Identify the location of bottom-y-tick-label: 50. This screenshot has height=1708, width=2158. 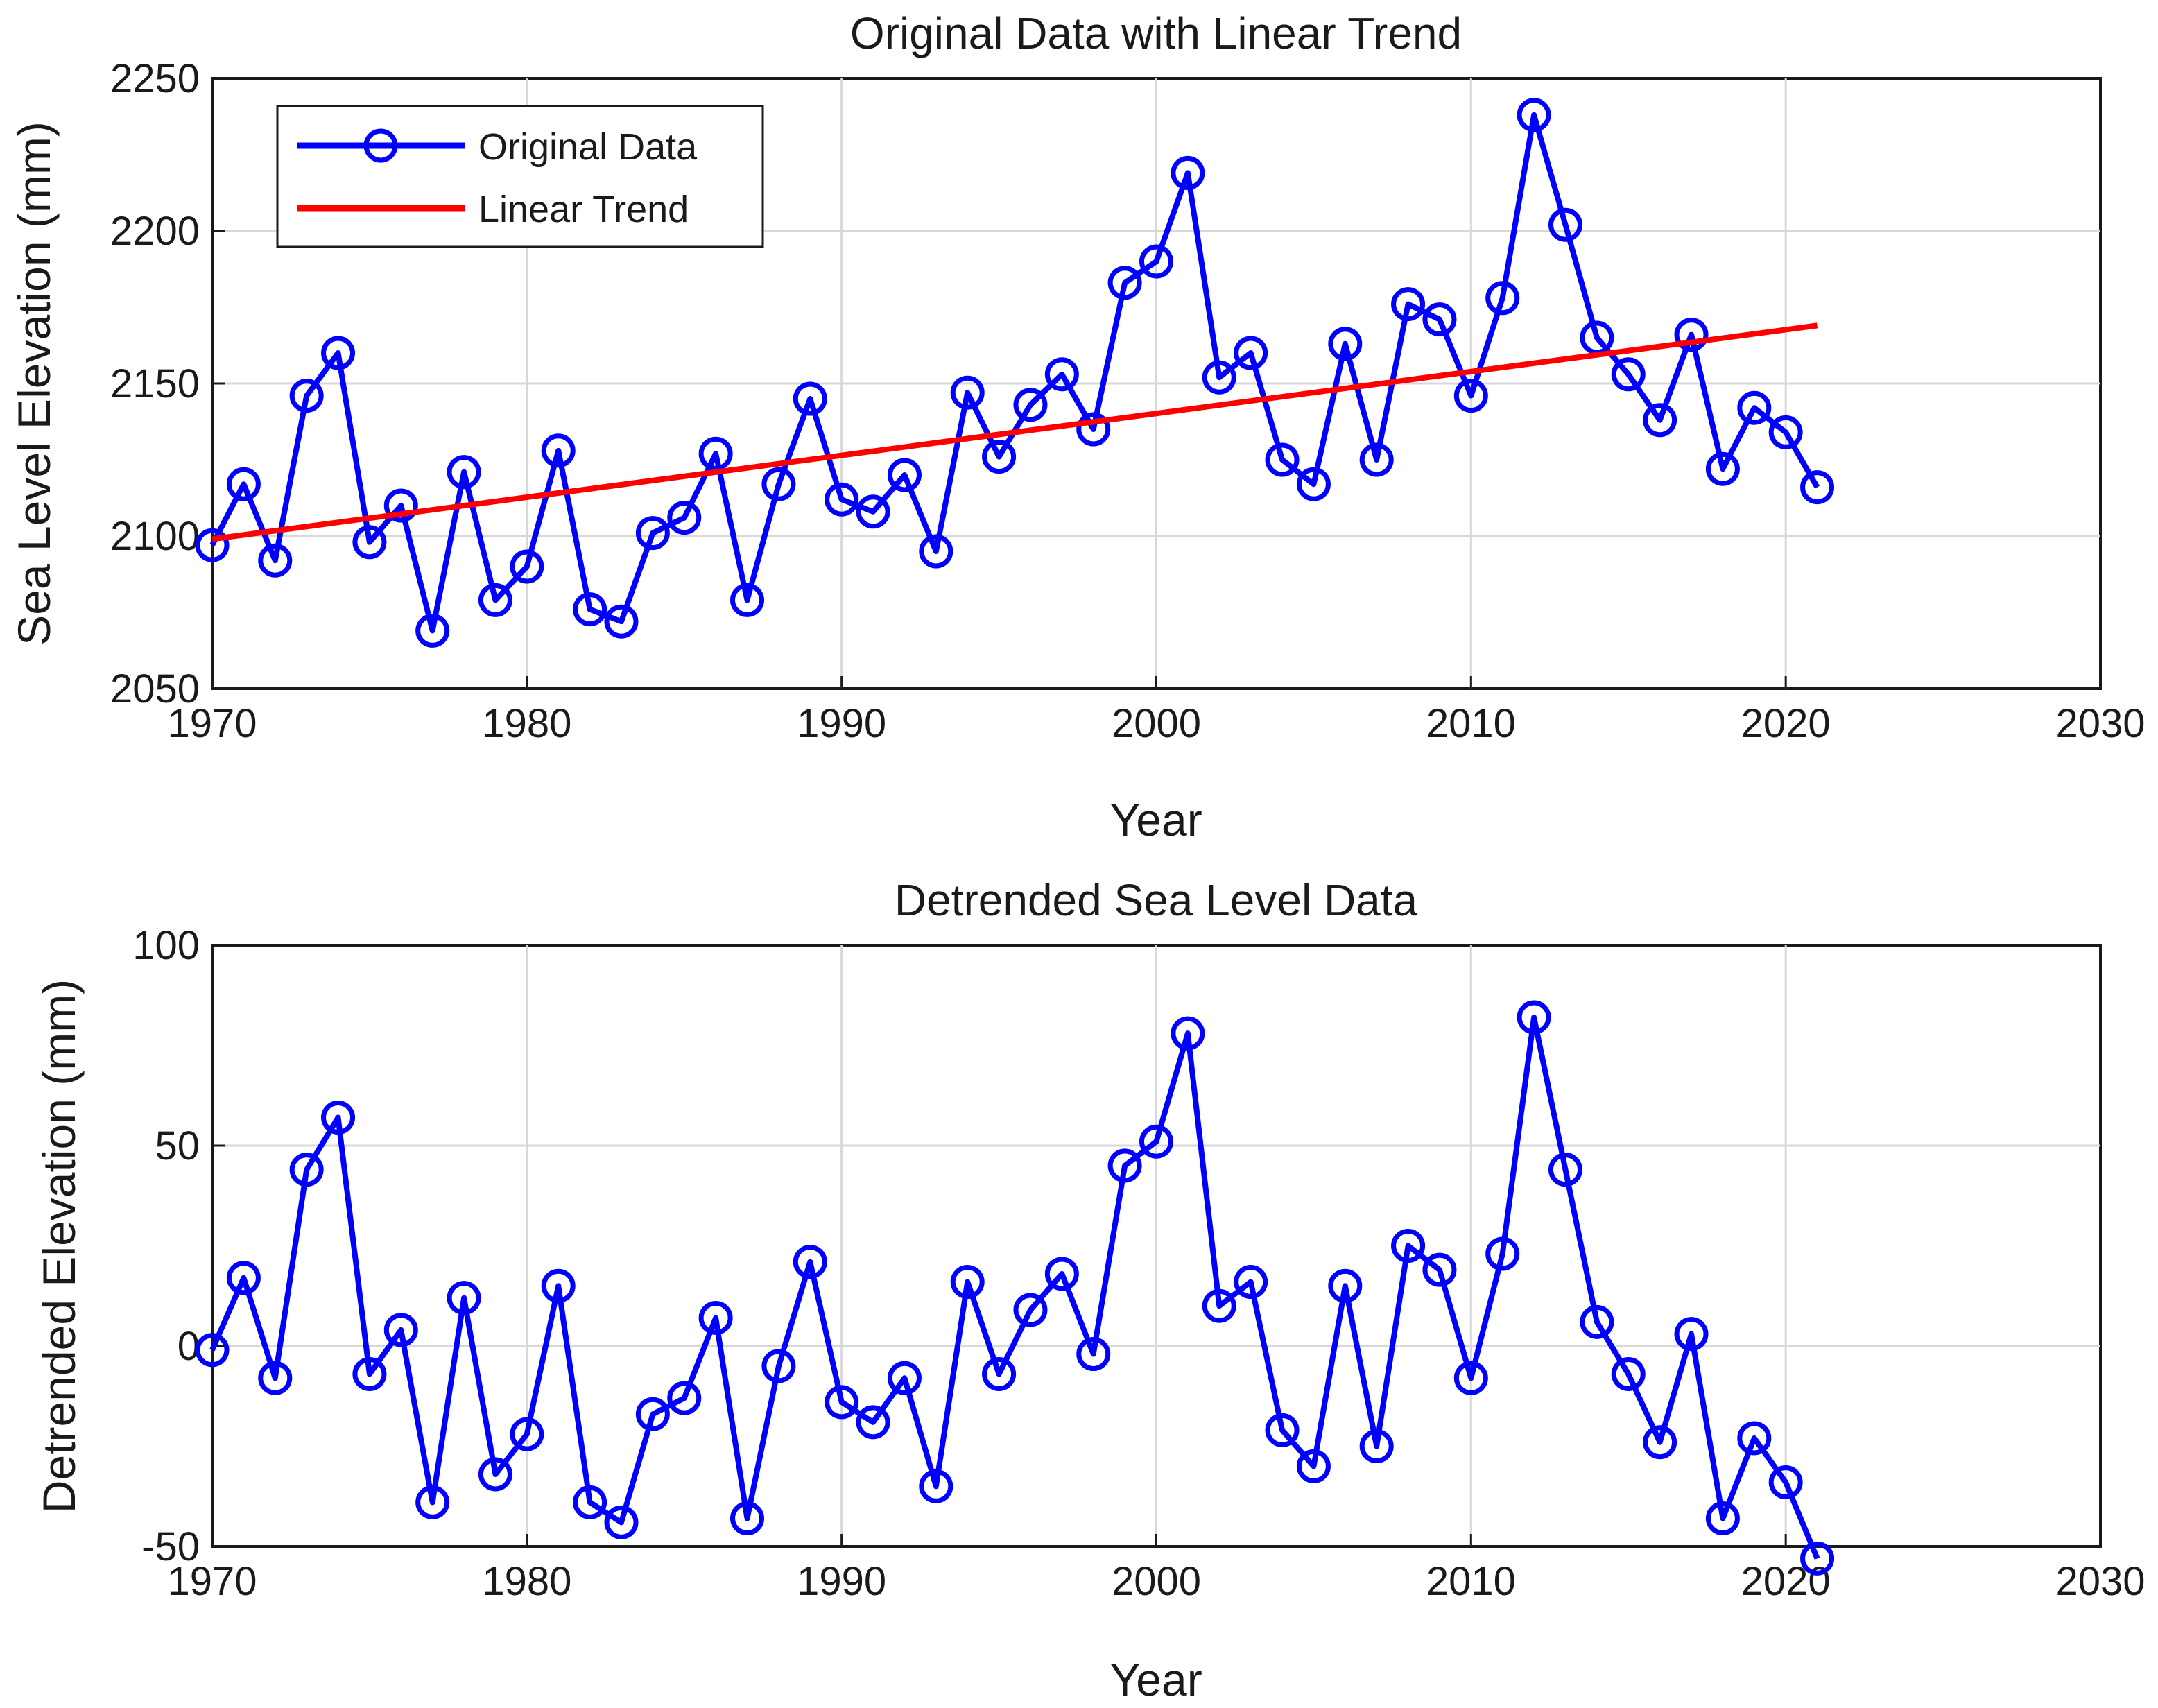
(177, 1145).